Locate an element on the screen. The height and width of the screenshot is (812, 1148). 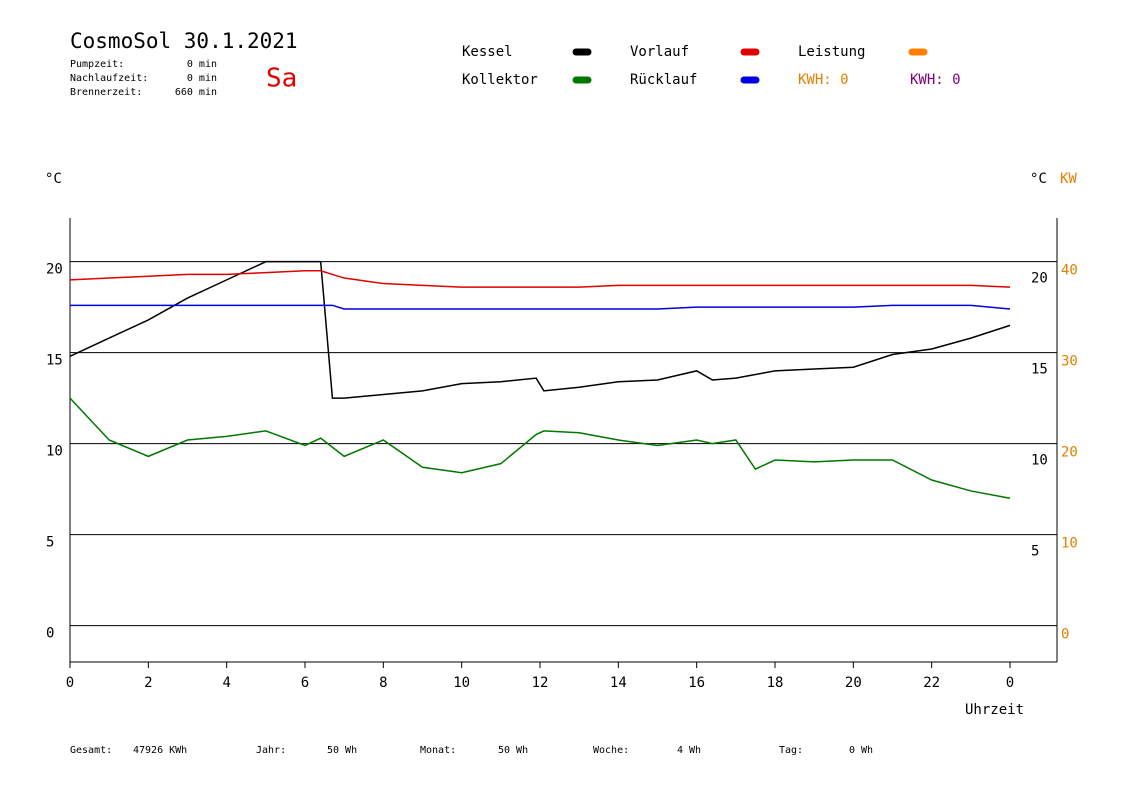
legend-label: Kollektor is located at coordinates (500, 80).